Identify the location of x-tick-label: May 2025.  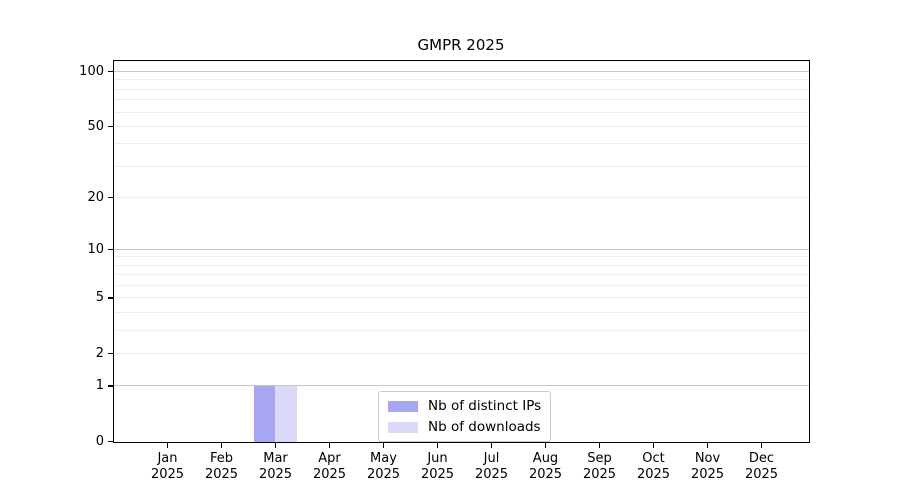
(383, 467).